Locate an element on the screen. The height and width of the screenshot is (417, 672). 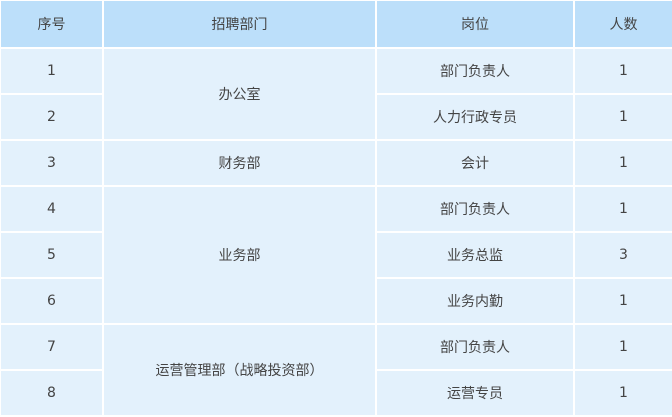
cell-position: 业务总监 is located at coordinates (475, 255).